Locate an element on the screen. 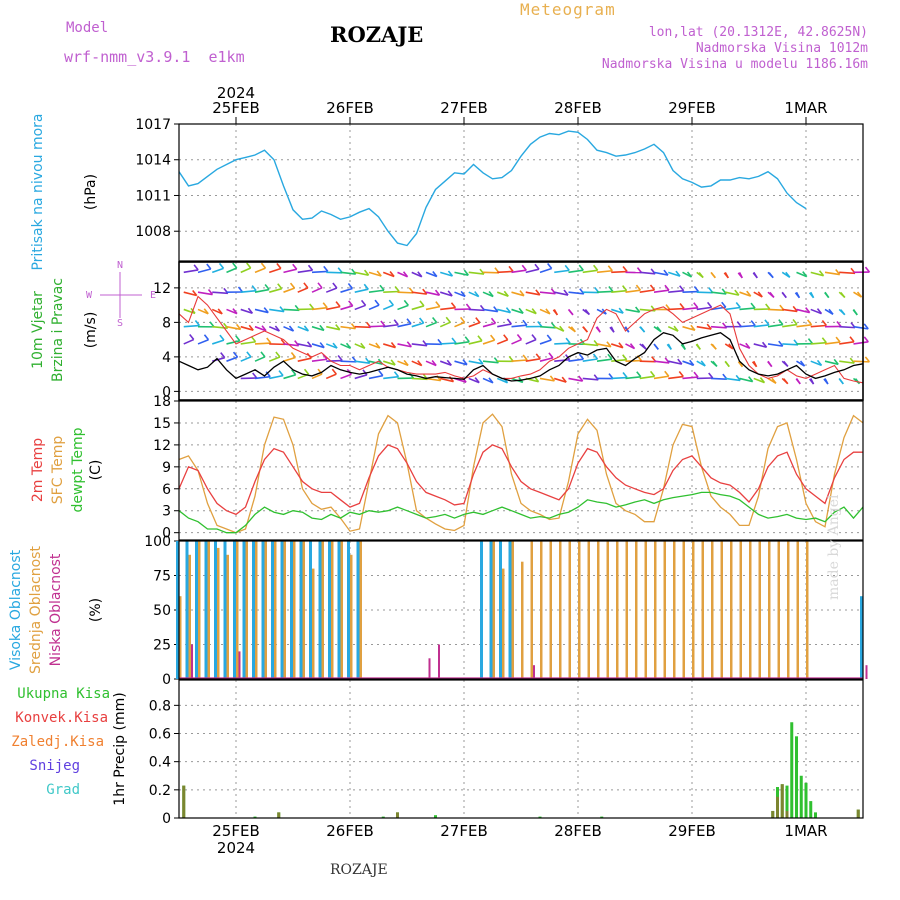  wind-ylabel-1: 10m Vjetar is located at coordinates (38, 330).